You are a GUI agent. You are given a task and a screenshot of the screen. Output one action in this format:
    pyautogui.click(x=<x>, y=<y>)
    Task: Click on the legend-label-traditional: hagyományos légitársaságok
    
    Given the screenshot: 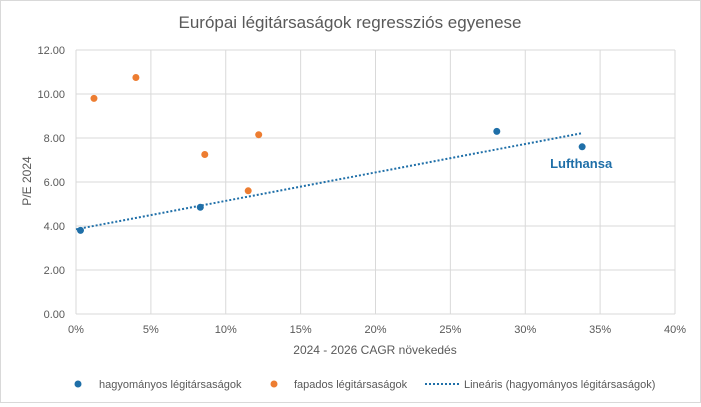 What is the action you would take?
    pyautogui.click(x=170, y=385)
    